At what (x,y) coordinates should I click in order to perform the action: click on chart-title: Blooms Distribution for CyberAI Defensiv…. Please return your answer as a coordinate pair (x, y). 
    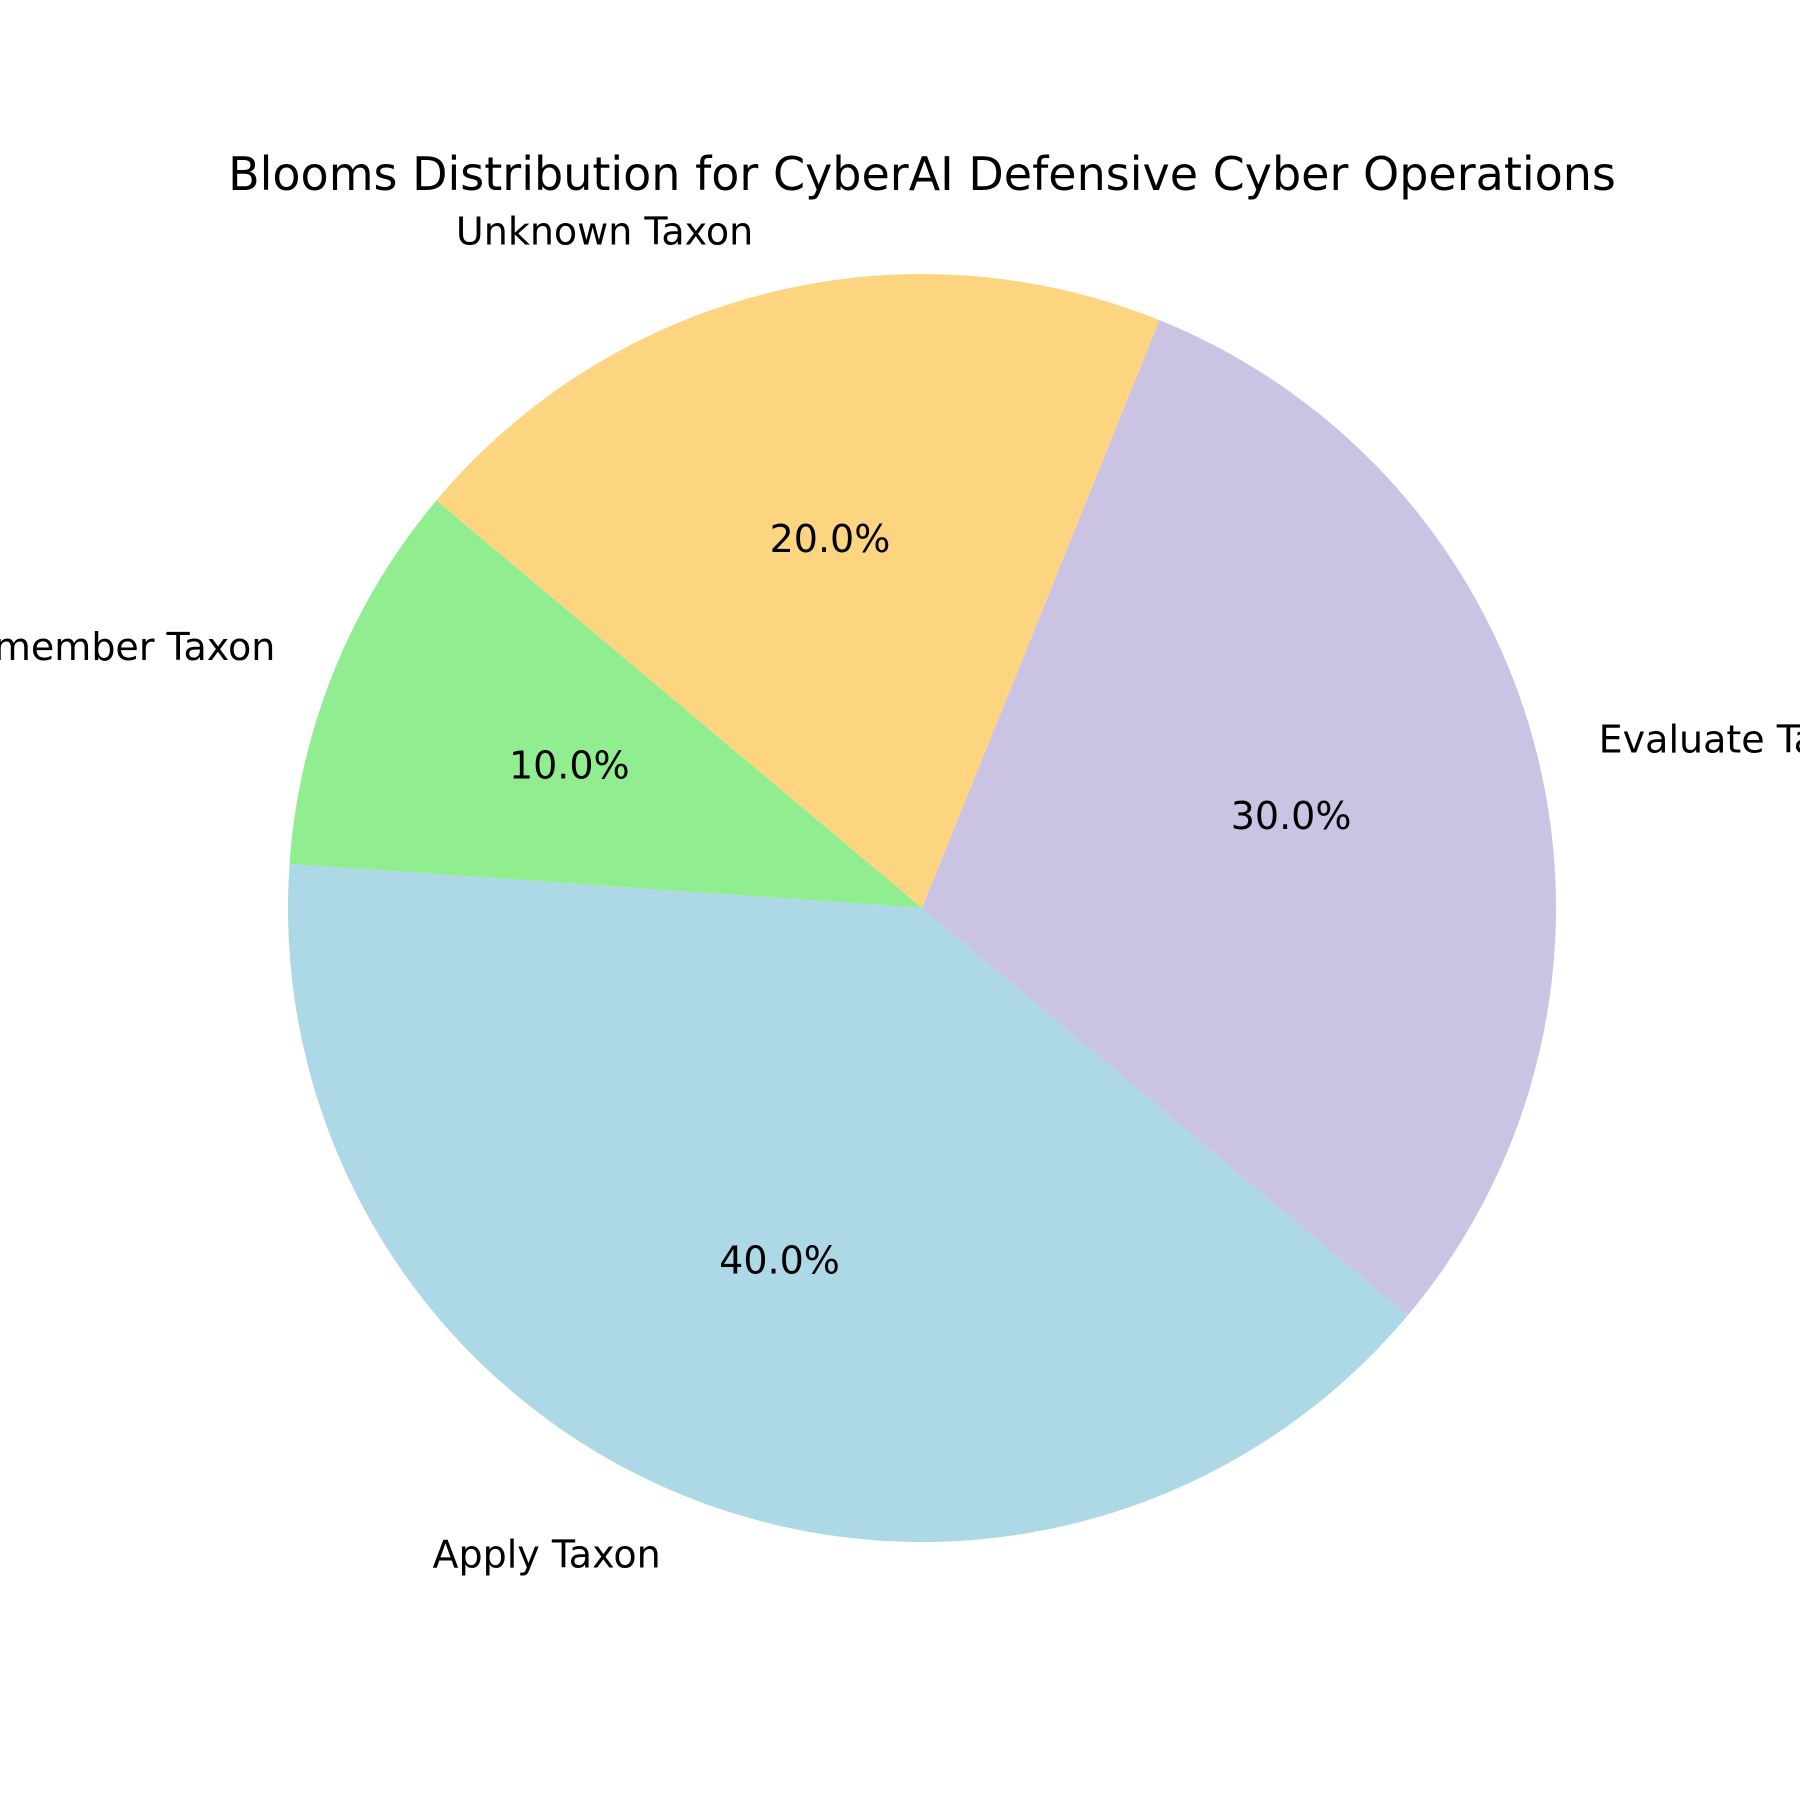
    Looking at the image, I should click on (922, 174).